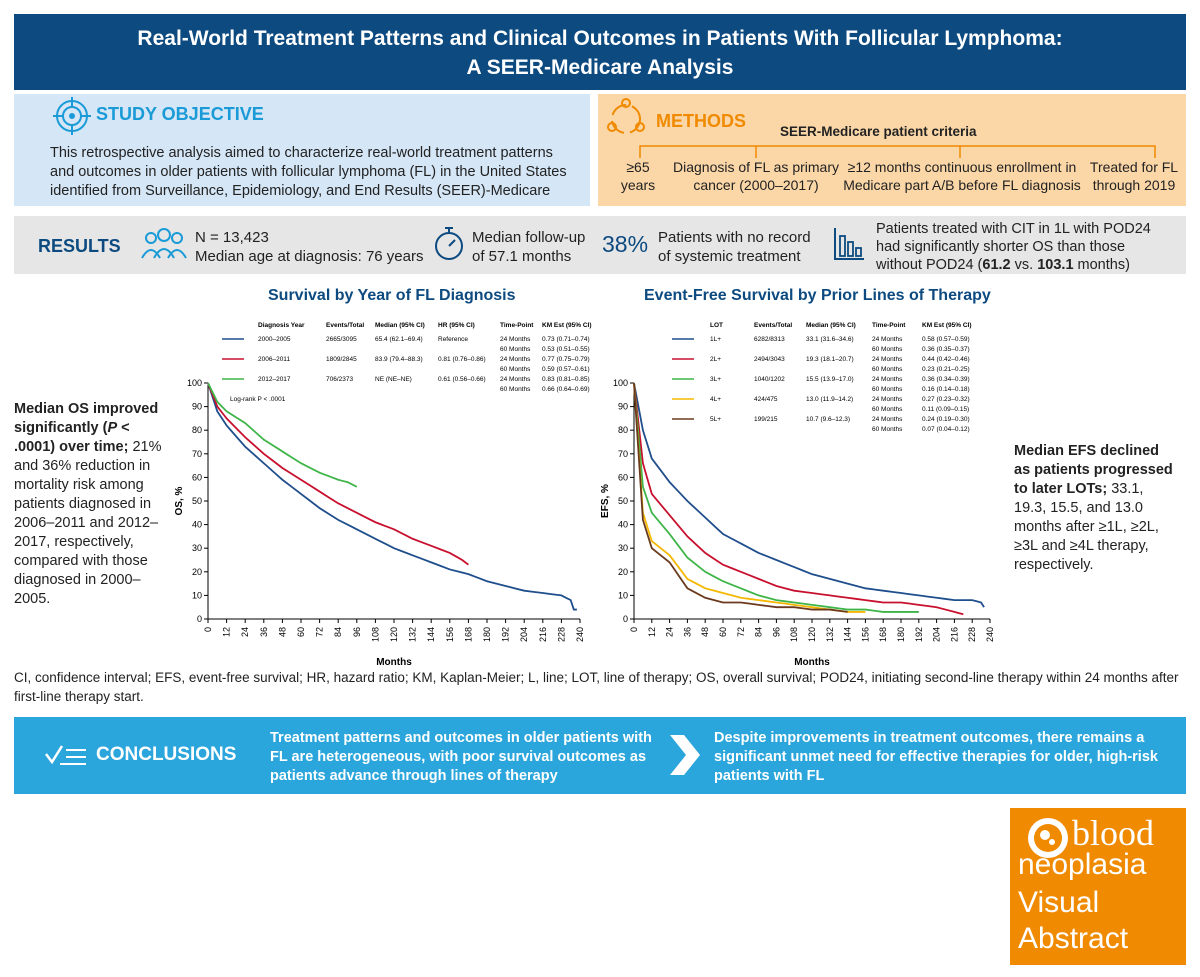 The image size is (1200, 977). Describe the element at coordinates (1082, 864) in the screenshot. I see `logo-word-neoplasia: neoplasia` at that location.